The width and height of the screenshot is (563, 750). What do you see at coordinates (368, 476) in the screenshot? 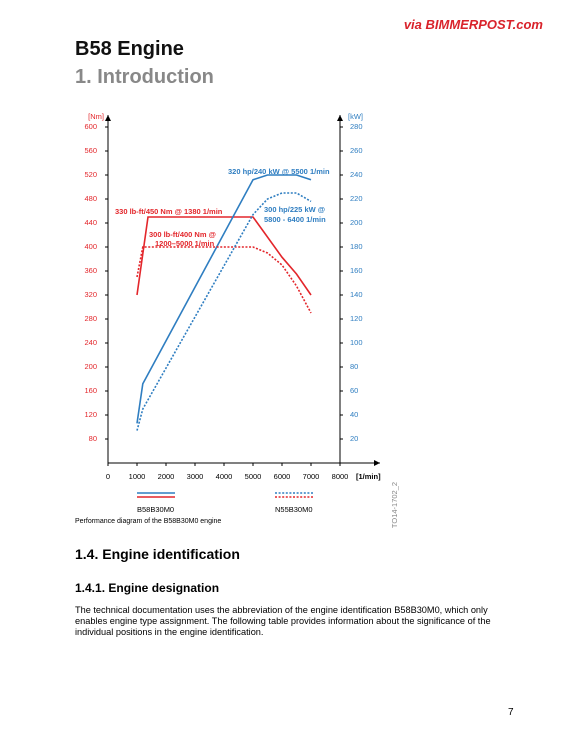
I see `x-axis-label: [1/min]` at bounding box center [368, 476].